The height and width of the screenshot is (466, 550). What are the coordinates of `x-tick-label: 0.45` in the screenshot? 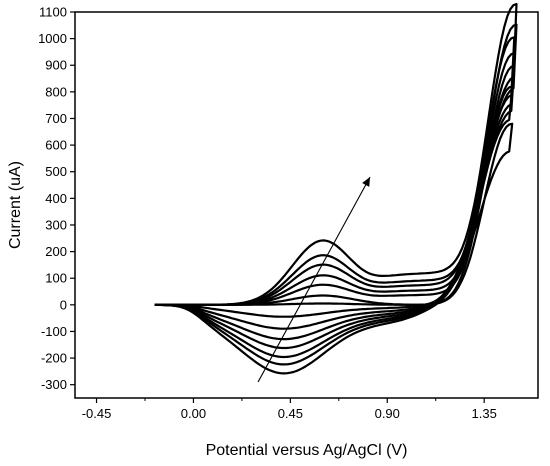 It's located at (290, 413).